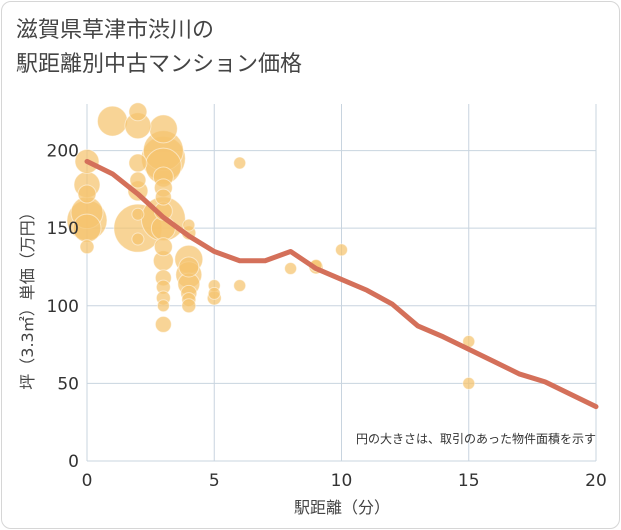  Describe the element at coordinates (159, 48) in the screenshot. I see `chart-title: 滋賀県草津市渋川の 駅距離別中古マンション価格` at that location.